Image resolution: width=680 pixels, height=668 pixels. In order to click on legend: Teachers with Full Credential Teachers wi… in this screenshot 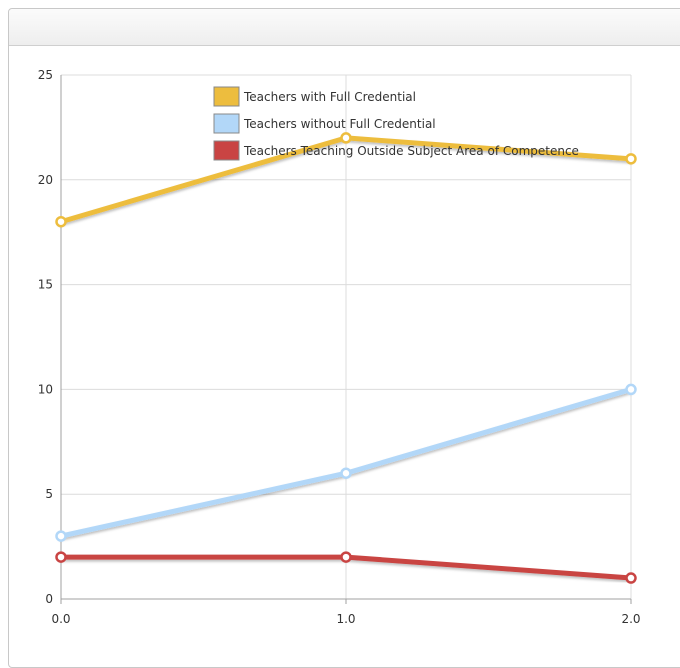, I will do `click(396, 123)`.